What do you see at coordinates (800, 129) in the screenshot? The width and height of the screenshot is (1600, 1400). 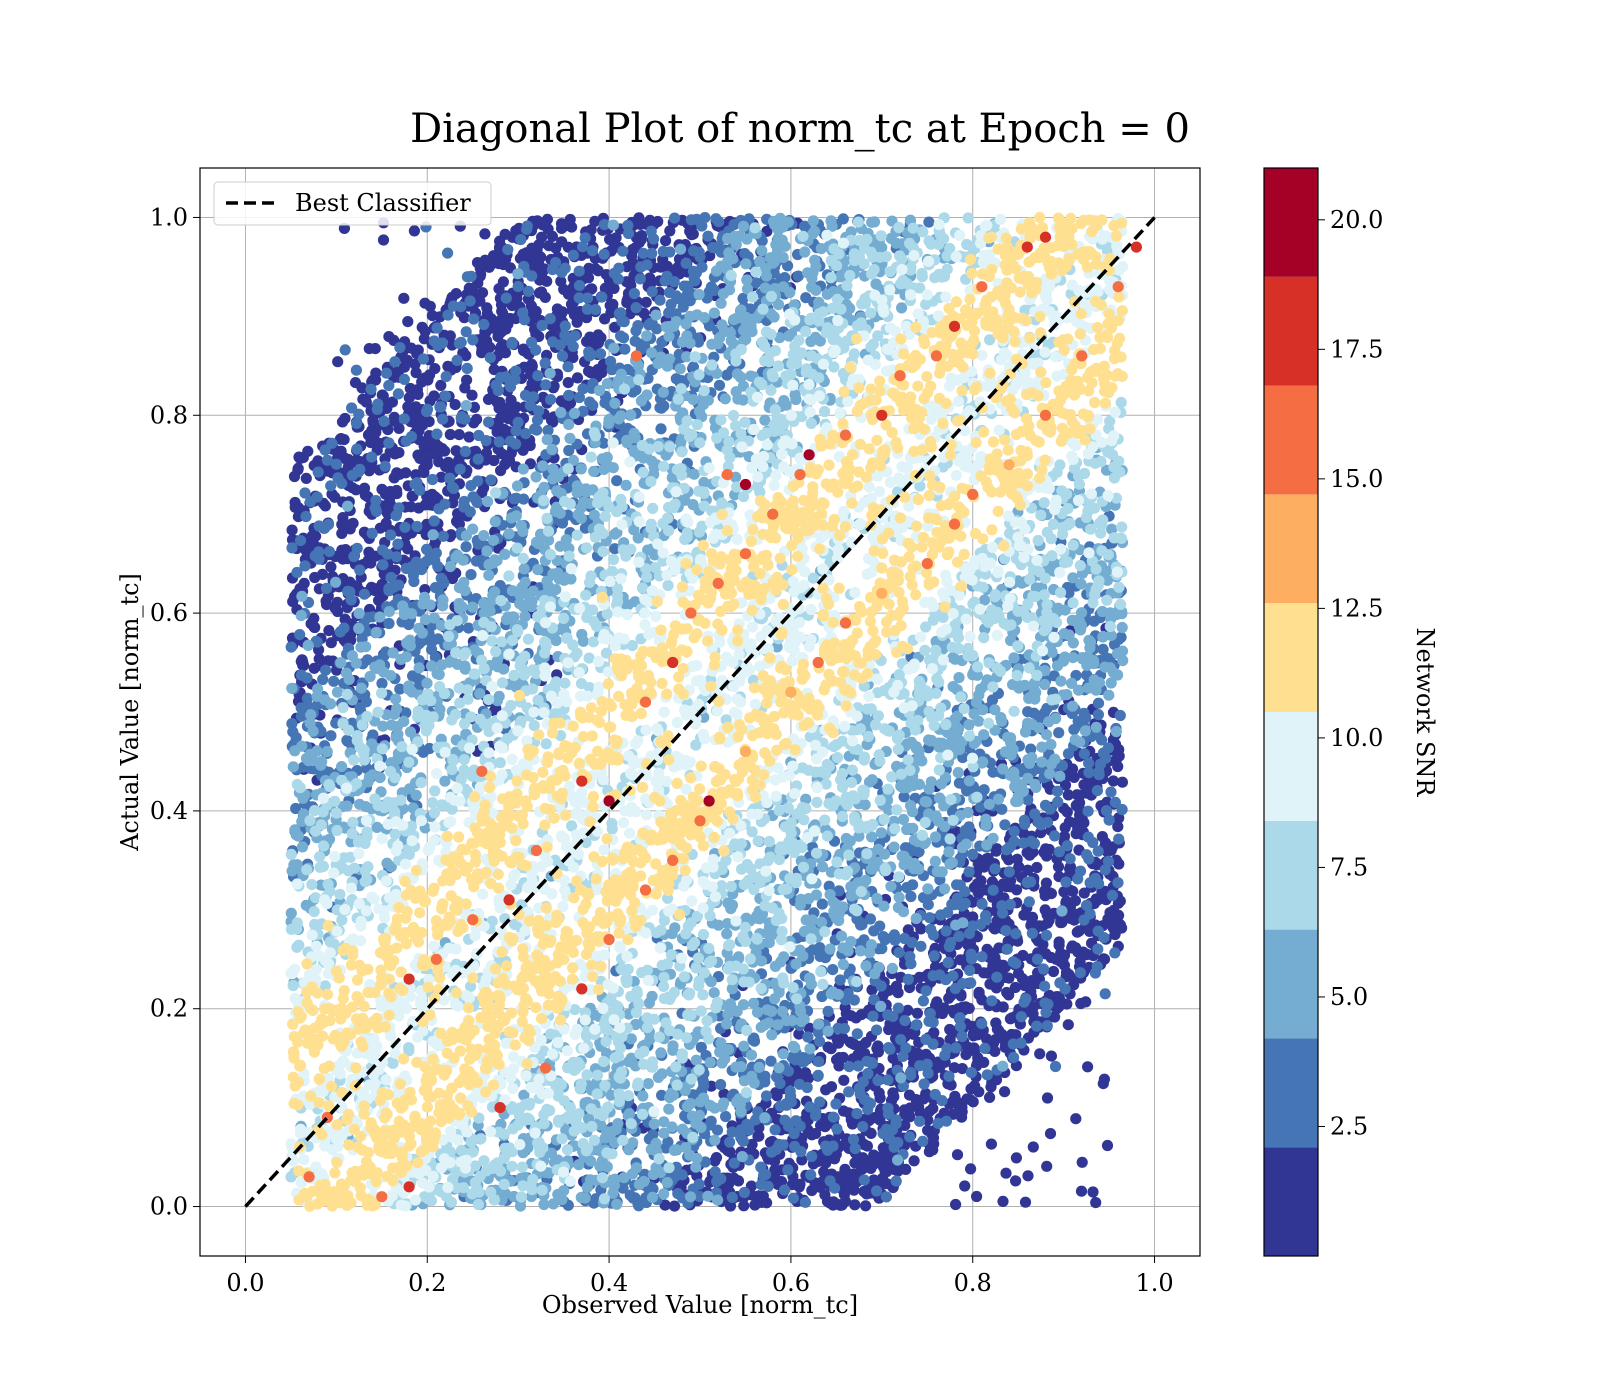 I see `chart-title: Diagonal Plot of norm_tc at Epoch = 0` at bounding box center [800, 129].